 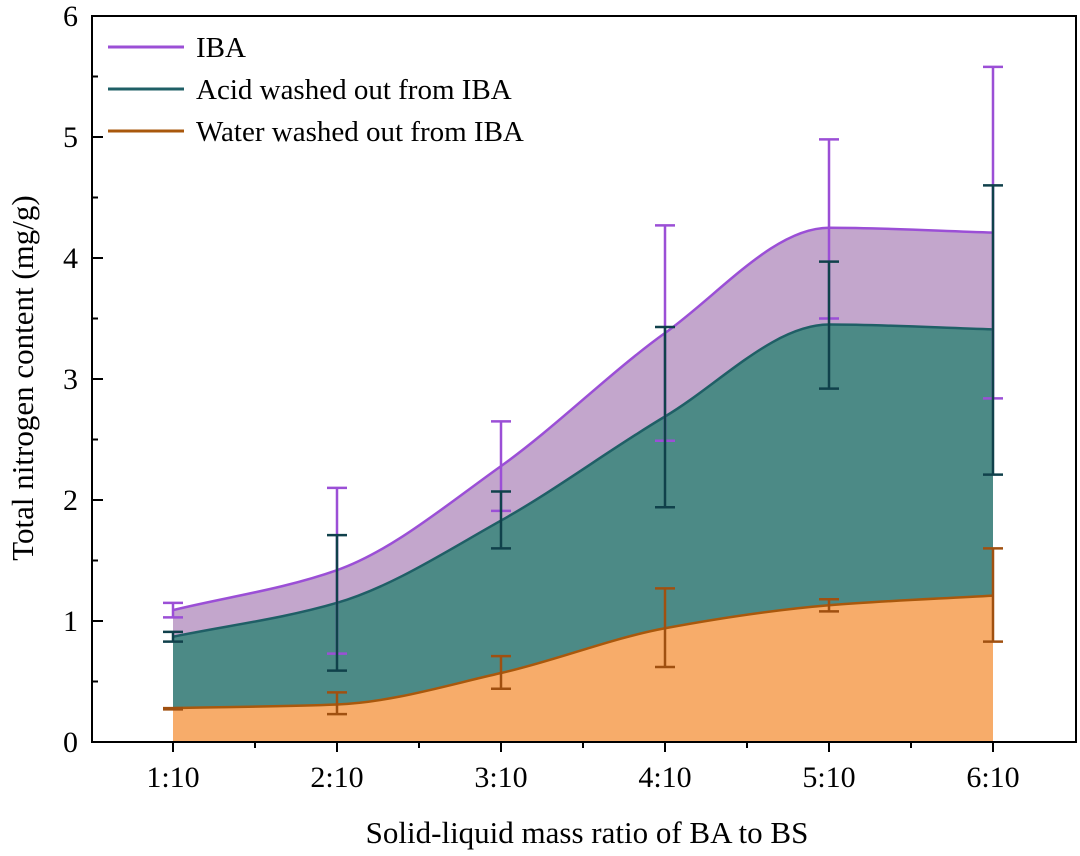 What do you see at coordinates (177, 48) in the screenshot?
I see `legend-item-iba: IBA` at bounding box center [177, 48].